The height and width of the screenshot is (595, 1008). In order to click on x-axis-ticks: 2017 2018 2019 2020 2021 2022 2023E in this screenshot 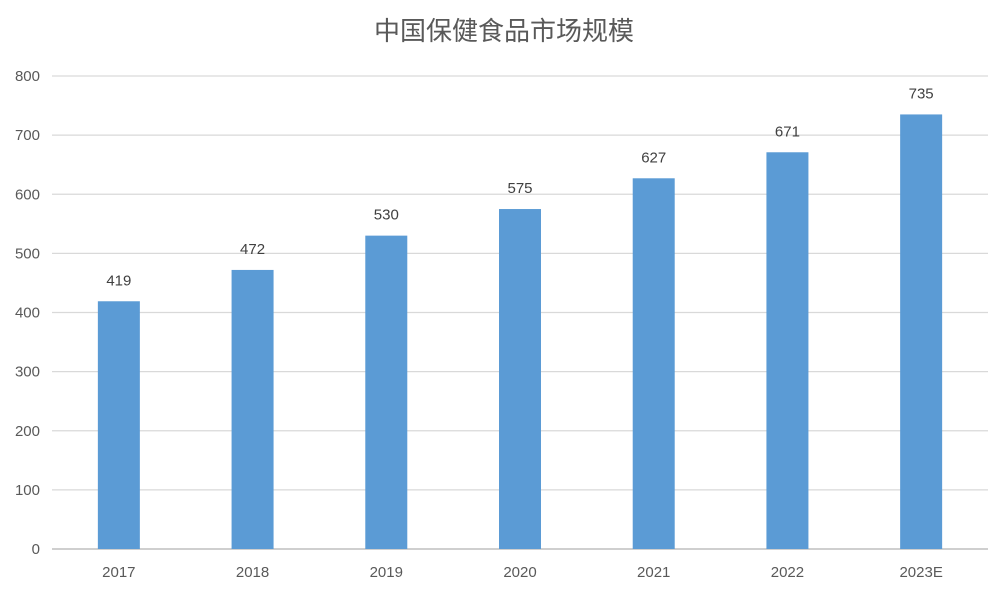, I will do `click(522, 572)`.